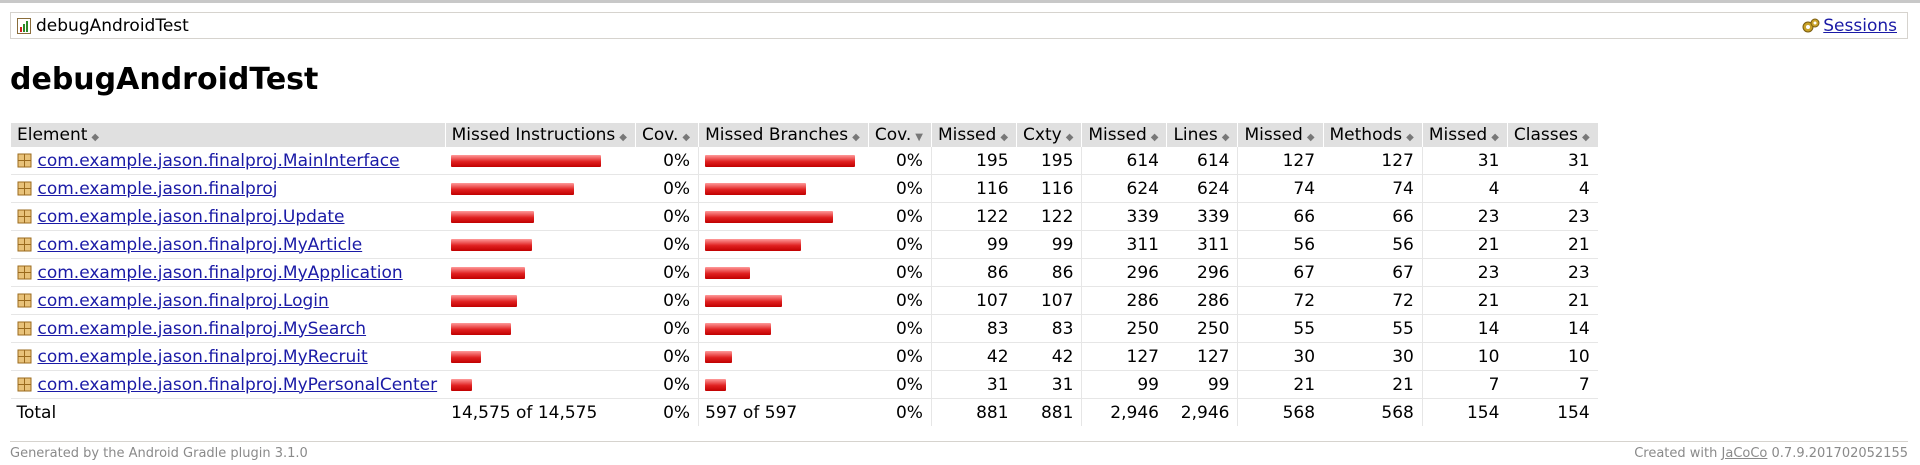 The width and height of the screenshot is (1920, 465). What do you see at coordinates (1202, 244) in the screenshot?
I see `lines-cell: 311` at bounding box center [1202, 244].